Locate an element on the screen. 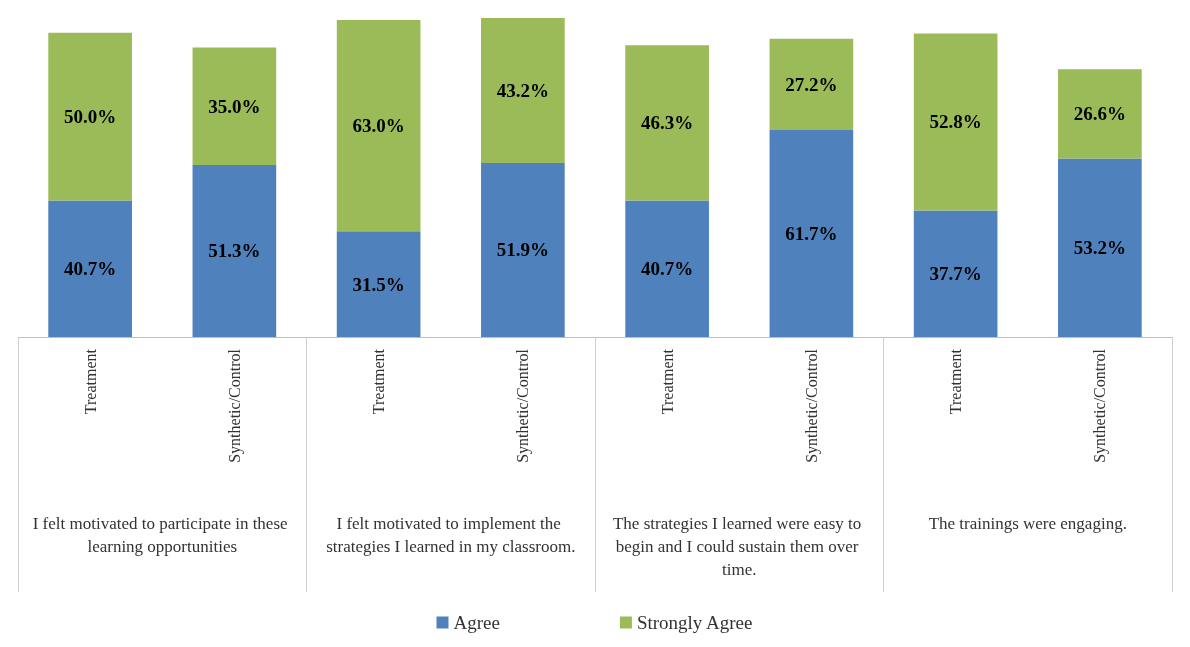  legend-label: Strongly Agree is located at coordinates (694, 622).